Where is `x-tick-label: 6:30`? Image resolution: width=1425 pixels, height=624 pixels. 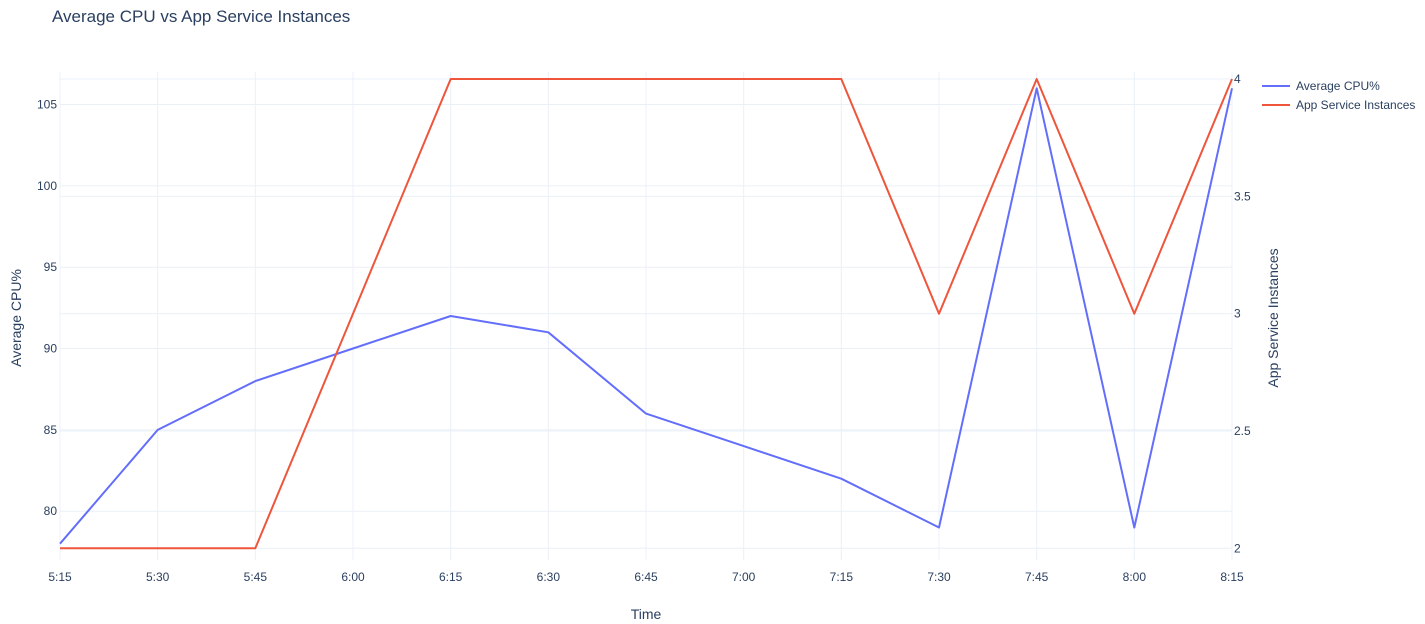
x-tick-label: 6:30 is located at coordinates (549, 577).